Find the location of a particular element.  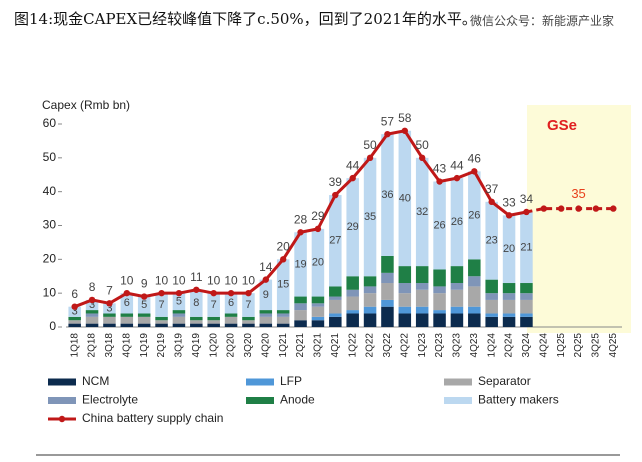

annotation: GSe is located at coordinates (562, 125).